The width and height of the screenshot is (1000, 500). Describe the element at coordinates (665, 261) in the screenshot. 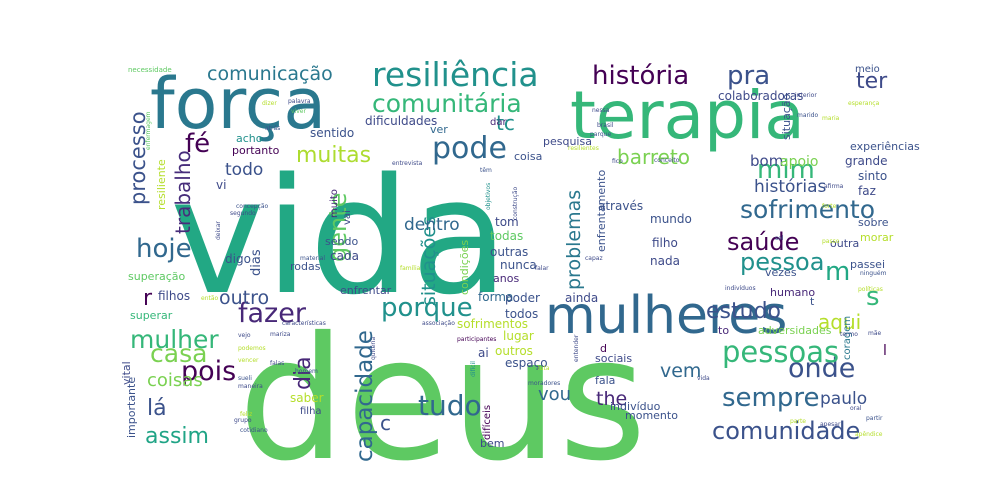

I see `small-word: nada` at that location.